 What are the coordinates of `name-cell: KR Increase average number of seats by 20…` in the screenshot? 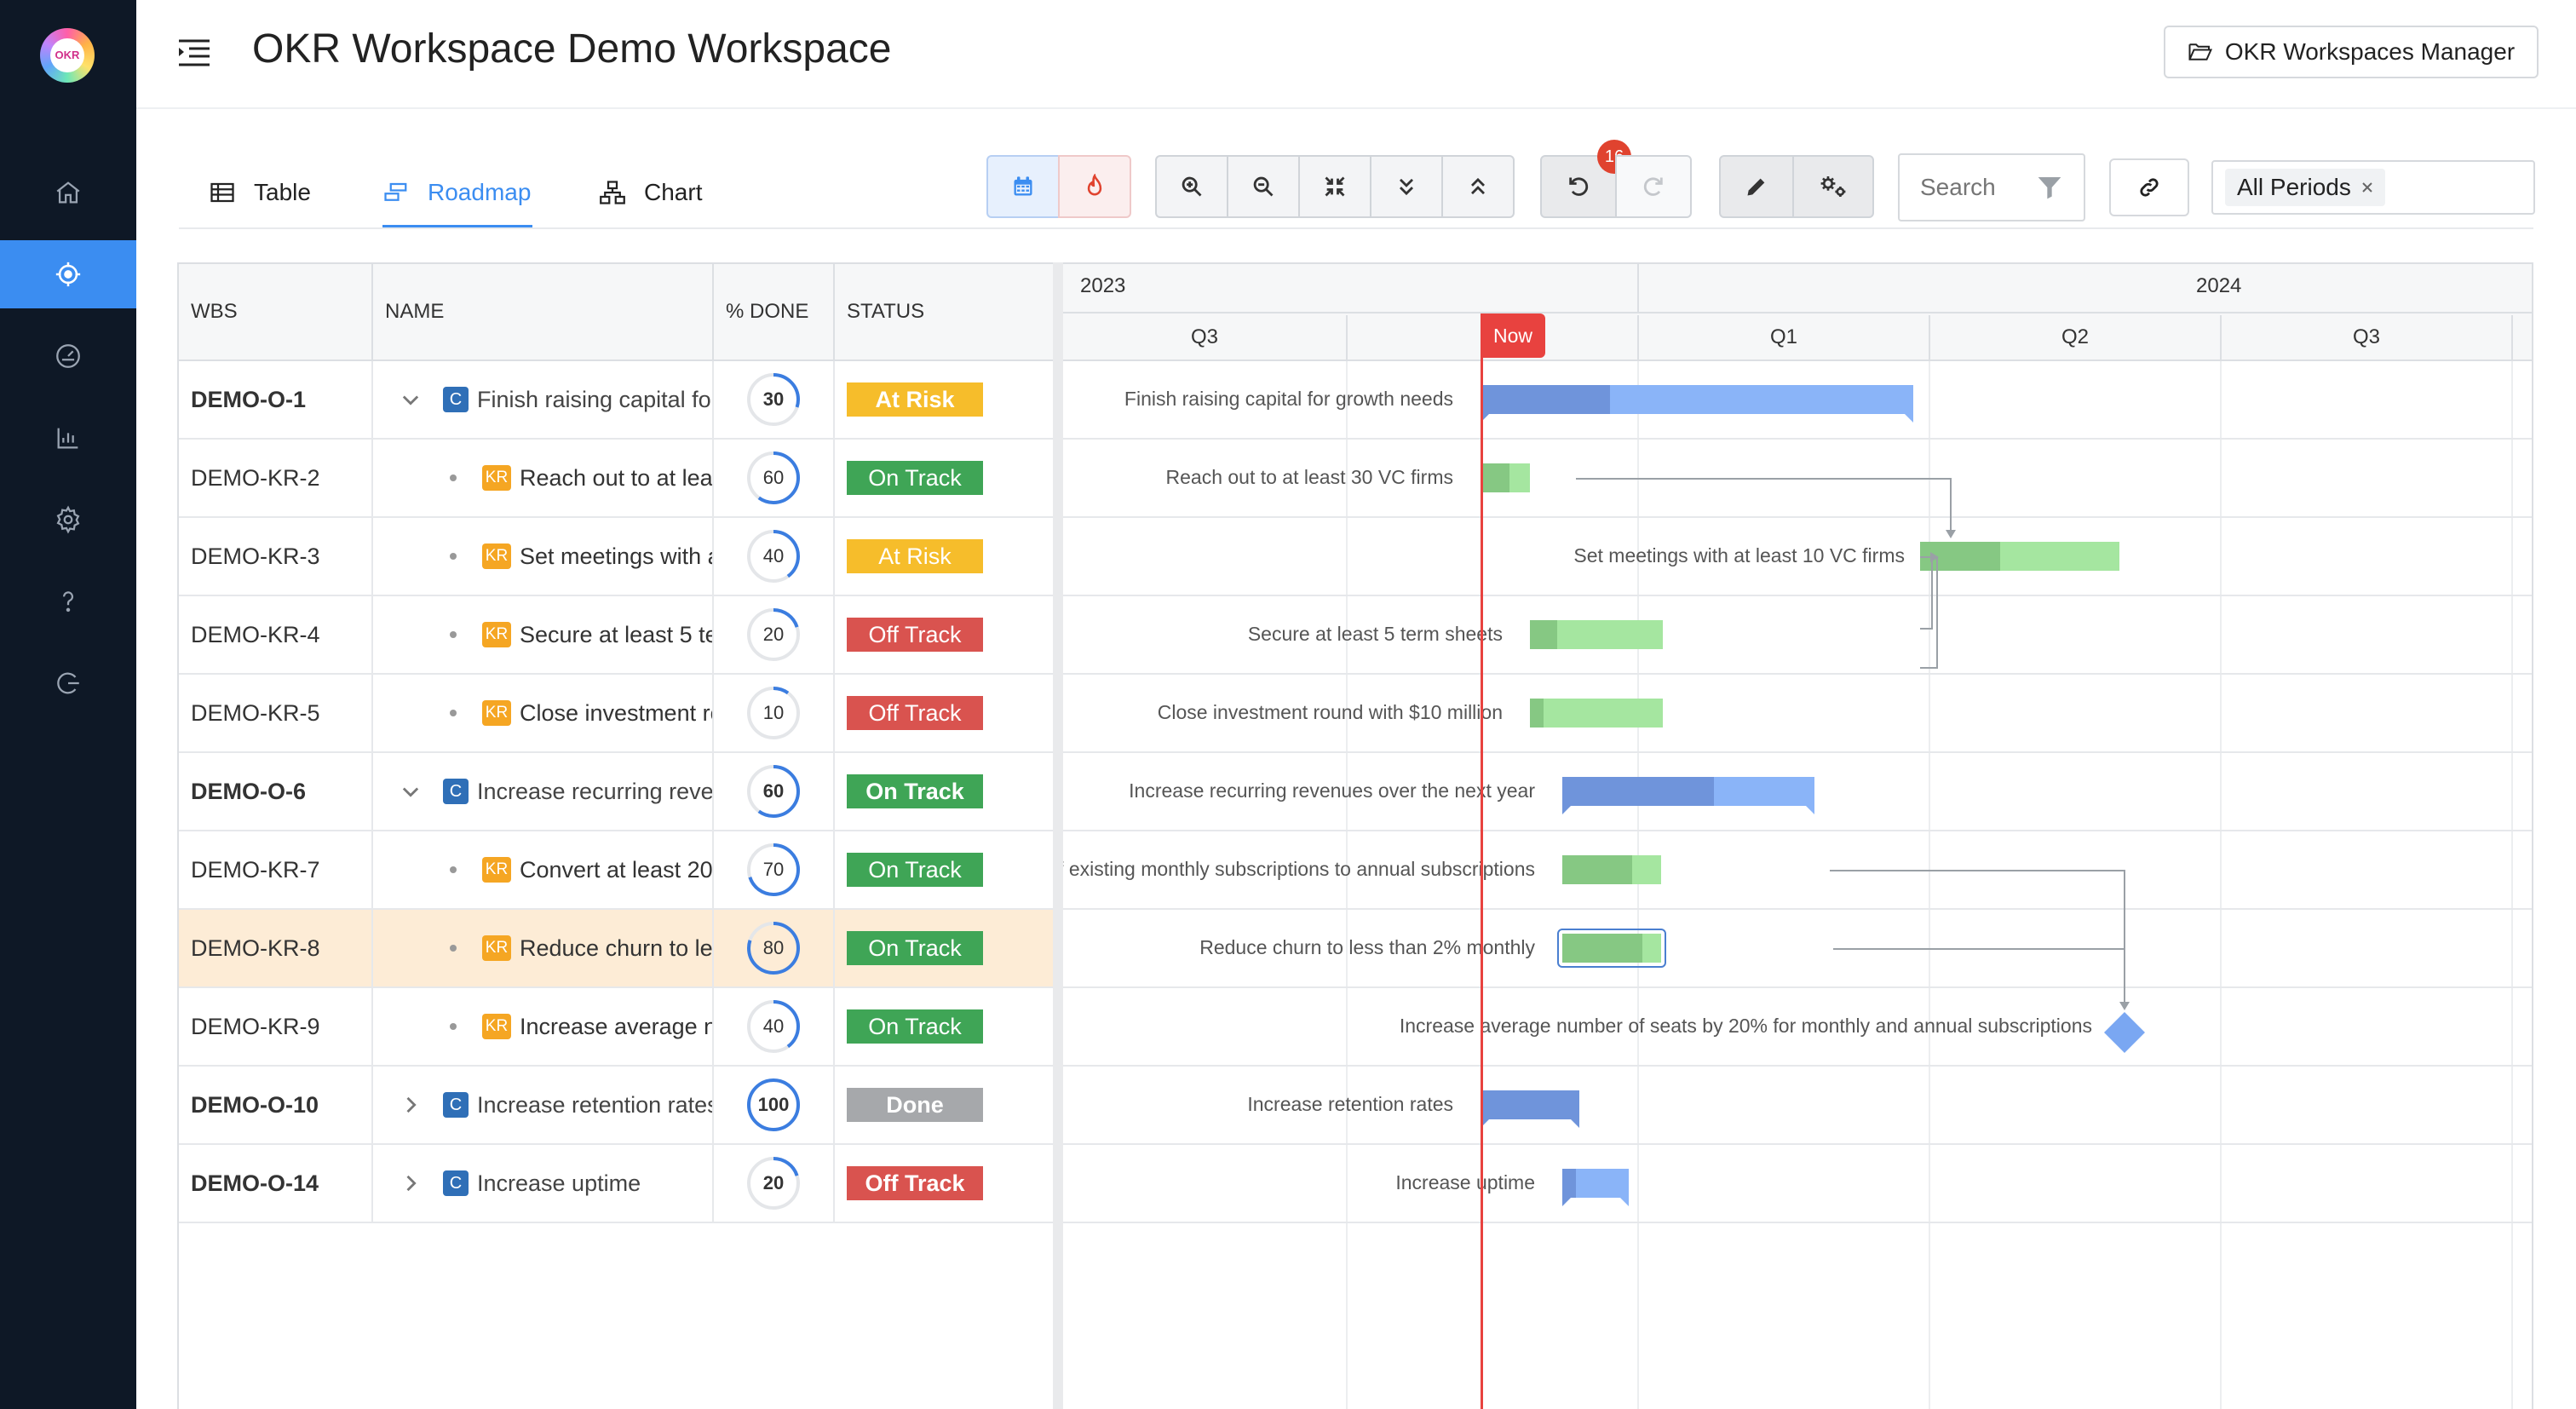 It's located at (544, 1026).